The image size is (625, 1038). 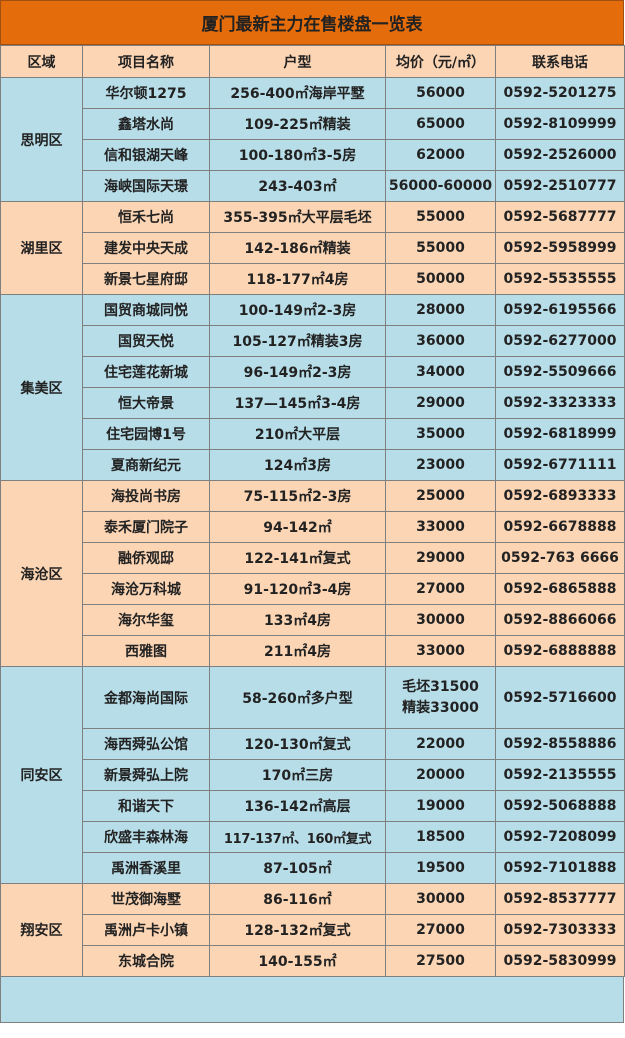 What do you see at coordinates (313, 651) in the screenshot?
I see `table-row: 西雅图 211㎡4房 33000 0592-6888888` at bounding box center [313, 651].